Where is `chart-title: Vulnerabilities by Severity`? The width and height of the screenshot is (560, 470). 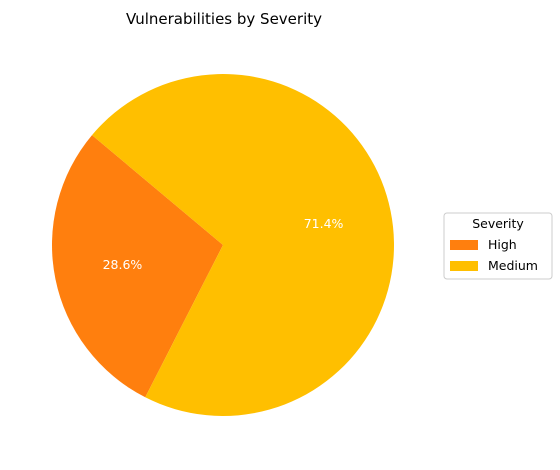
chart-title: Vulnerabilities by Severity is located at coordinates (224, 19).